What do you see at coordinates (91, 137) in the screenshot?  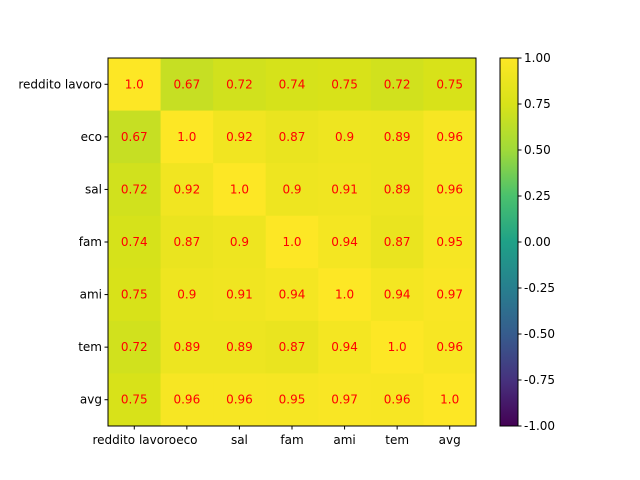 I see `row-tick-label: eco` at bounding box center [91, 137].